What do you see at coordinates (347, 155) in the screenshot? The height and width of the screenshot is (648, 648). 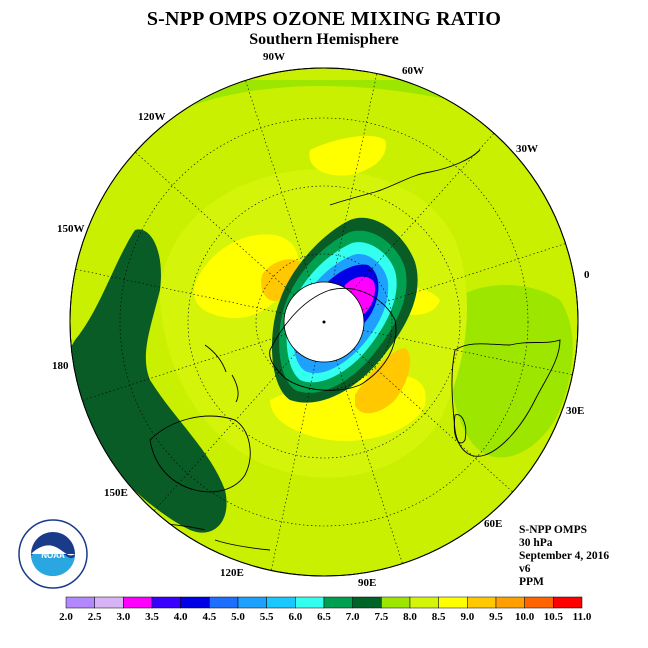 I see `contour-yellow-north` at bounding box center [347, 155].